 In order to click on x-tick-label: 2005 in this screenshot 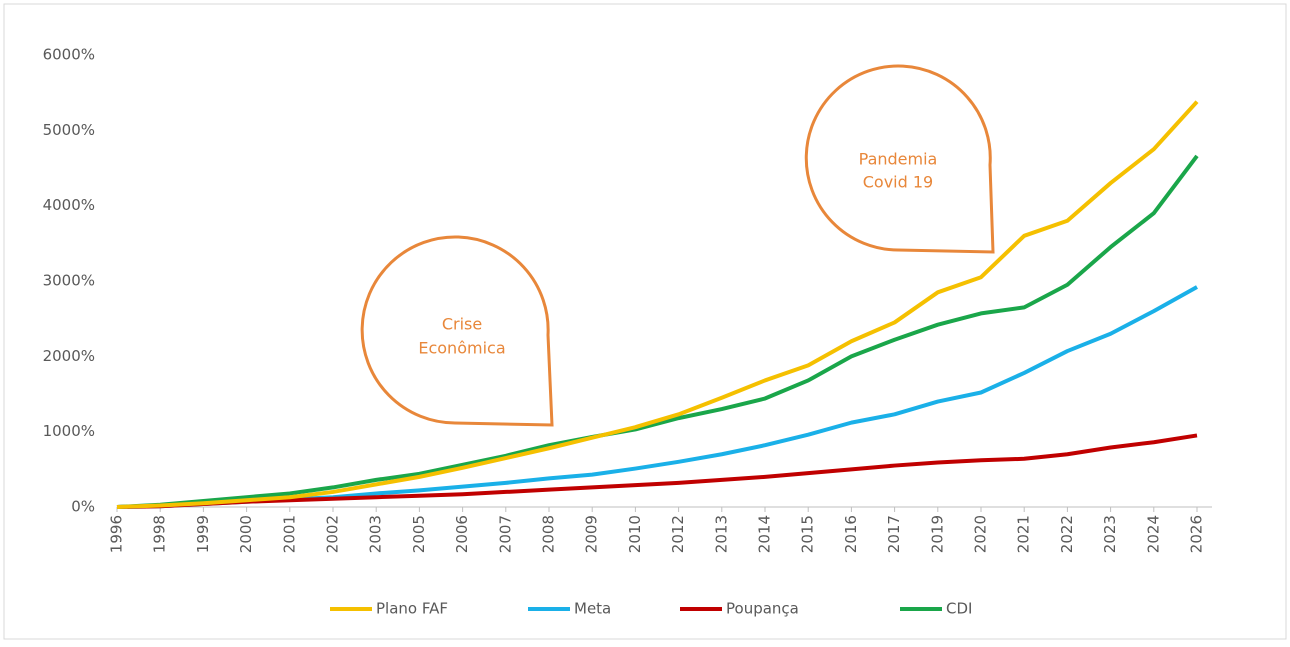, I will do `click(419, 534)`.